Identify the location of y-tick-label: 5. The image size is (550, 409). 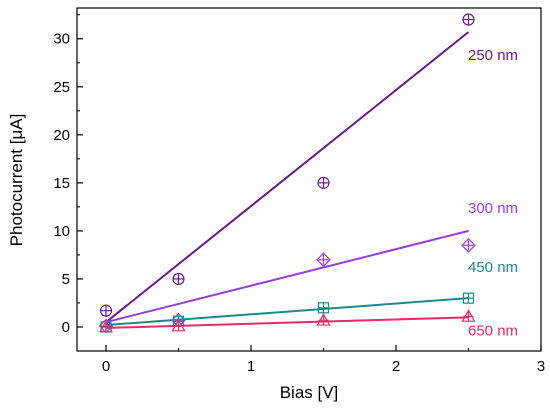
(66, 279).